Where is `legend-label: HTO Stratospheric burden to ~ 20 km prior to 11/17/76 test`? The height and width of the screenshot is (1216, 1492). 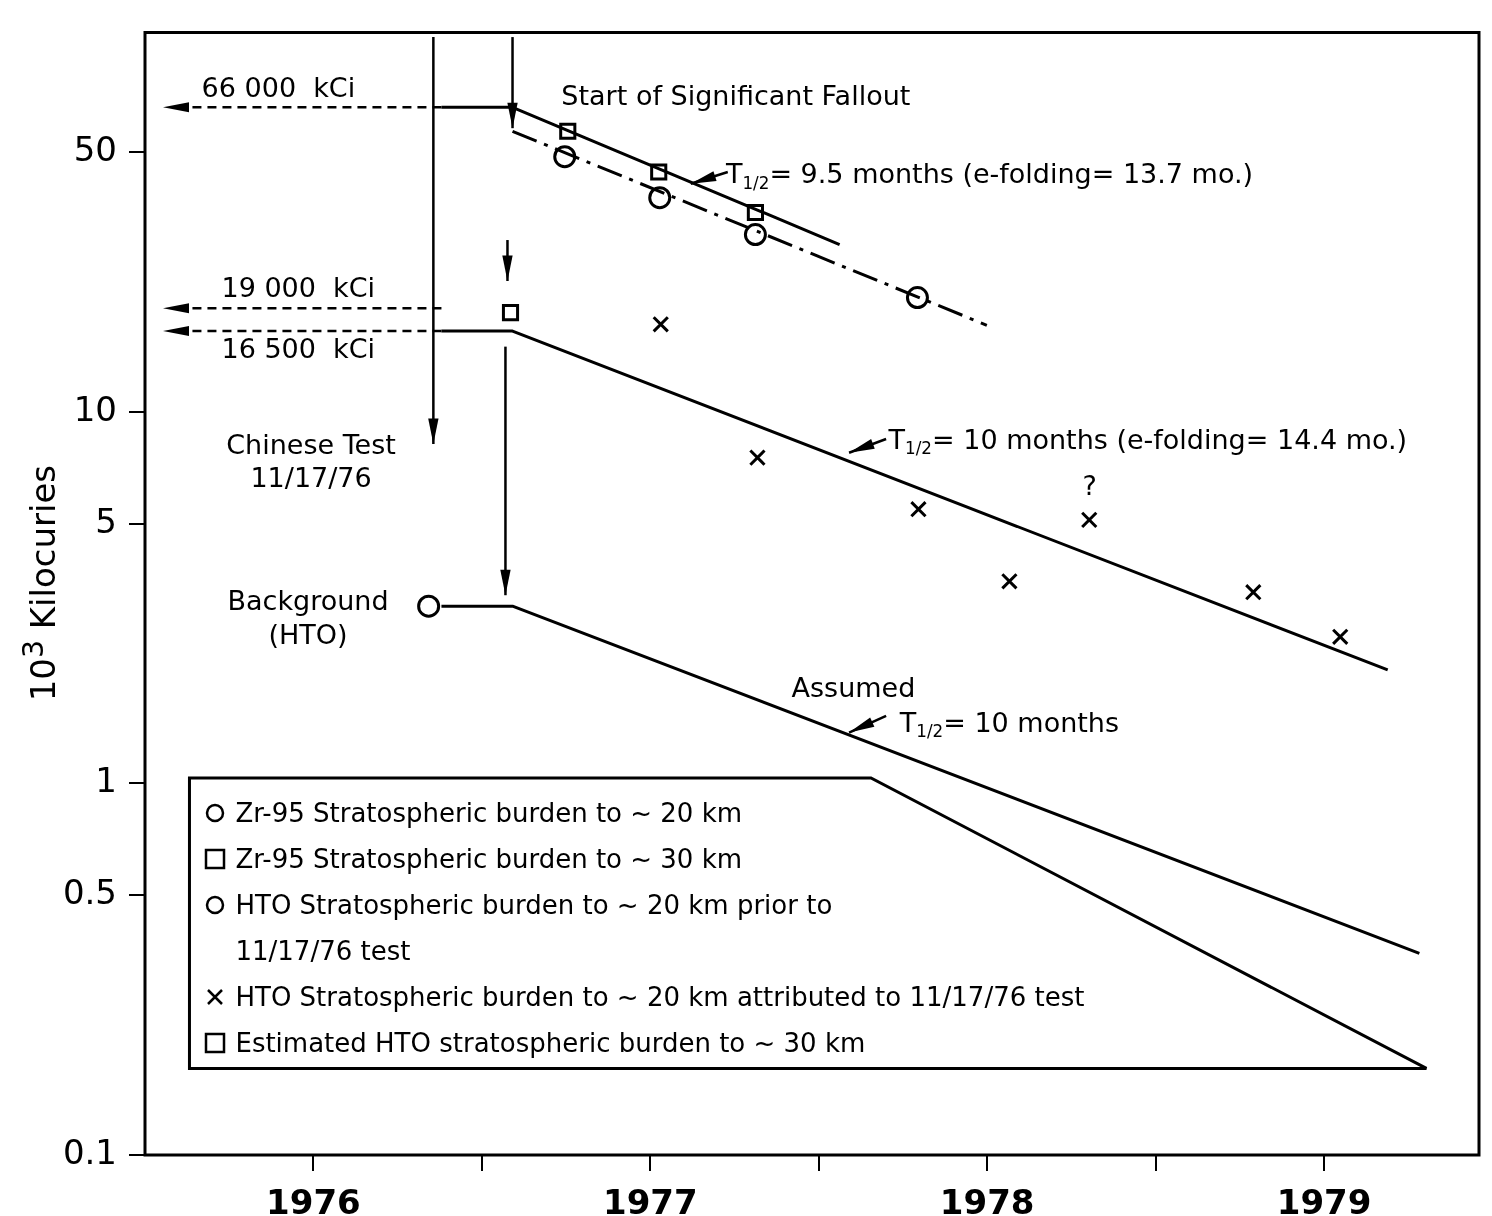 legend-label: HTO Stratospheric burden to ~ 20 km prior to 11/17/76 test is located at coordinates (534, 928).